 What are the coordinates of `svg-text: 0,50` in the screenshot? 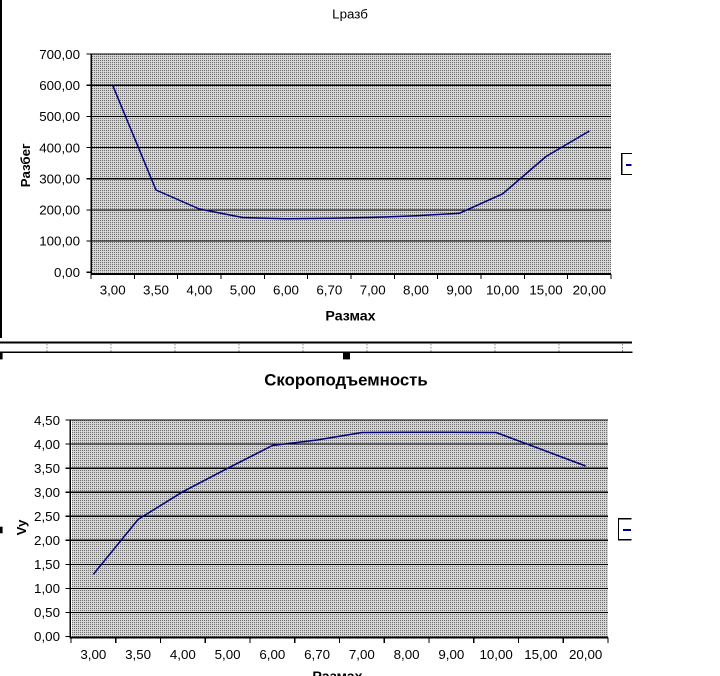 It's located at (47, 612).